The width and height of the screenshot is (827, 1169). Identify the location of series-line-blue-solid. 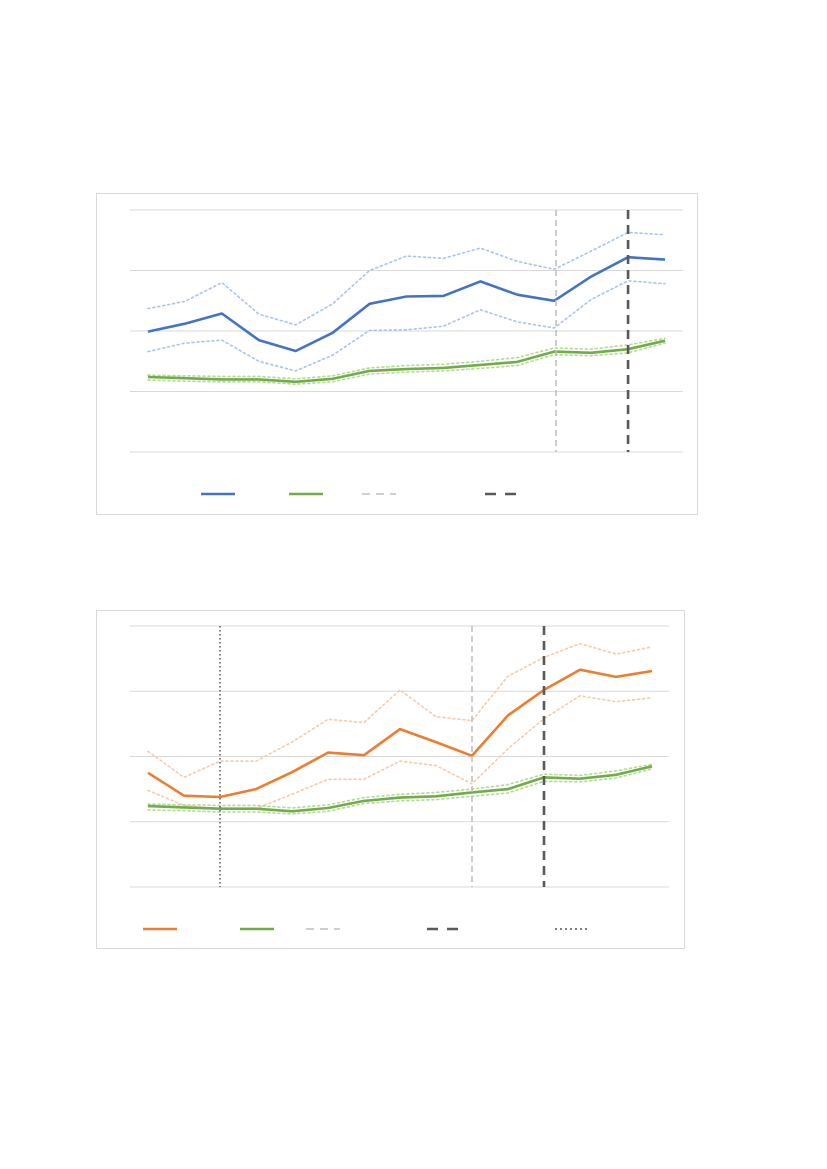
(406, 304).